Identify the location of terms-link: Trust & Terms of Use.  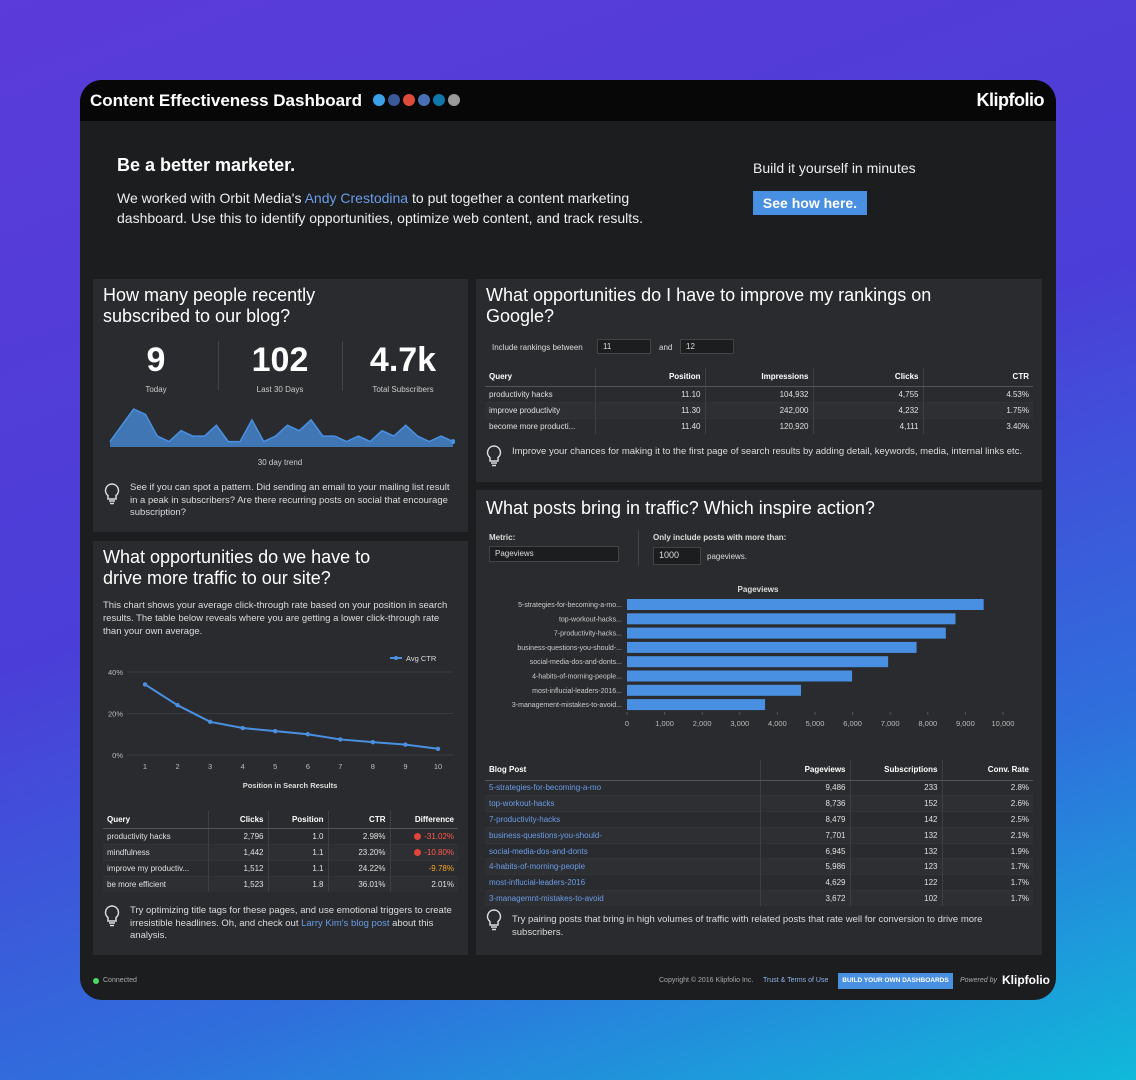
(796, 980).